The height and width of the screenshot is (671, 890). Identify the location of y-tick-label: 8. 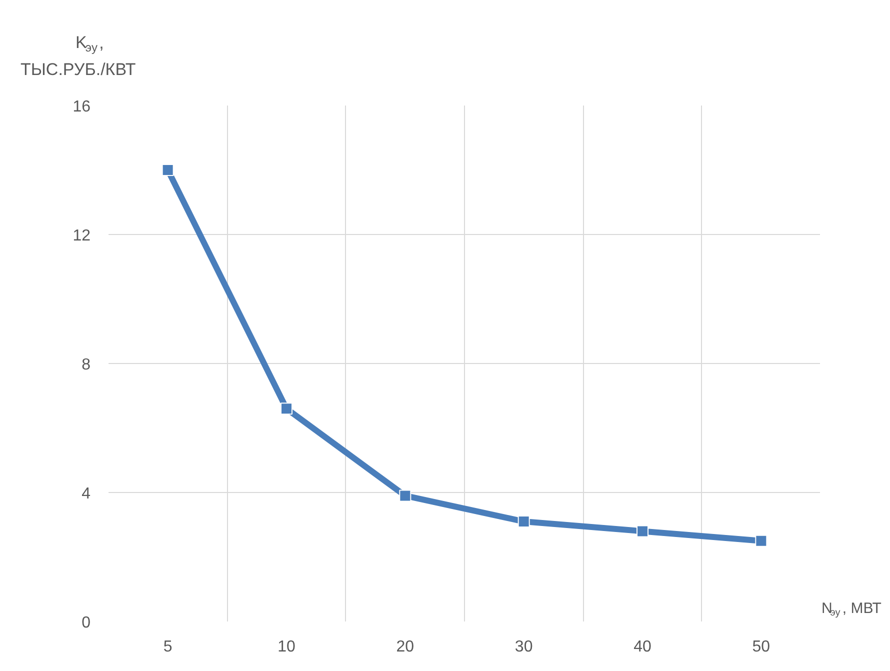
(86, 365).